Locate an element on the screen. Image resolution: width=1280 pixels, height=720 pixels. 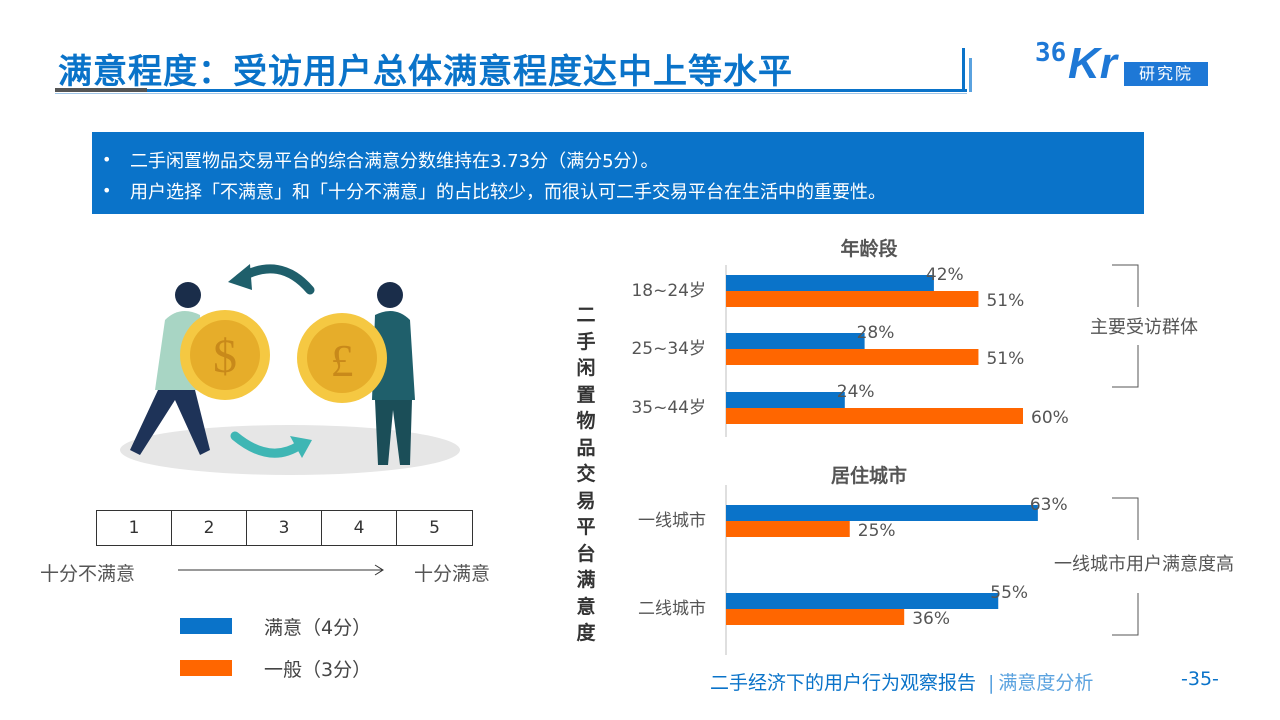
category-label: 一线城市 is located at coordinates (672, 521).